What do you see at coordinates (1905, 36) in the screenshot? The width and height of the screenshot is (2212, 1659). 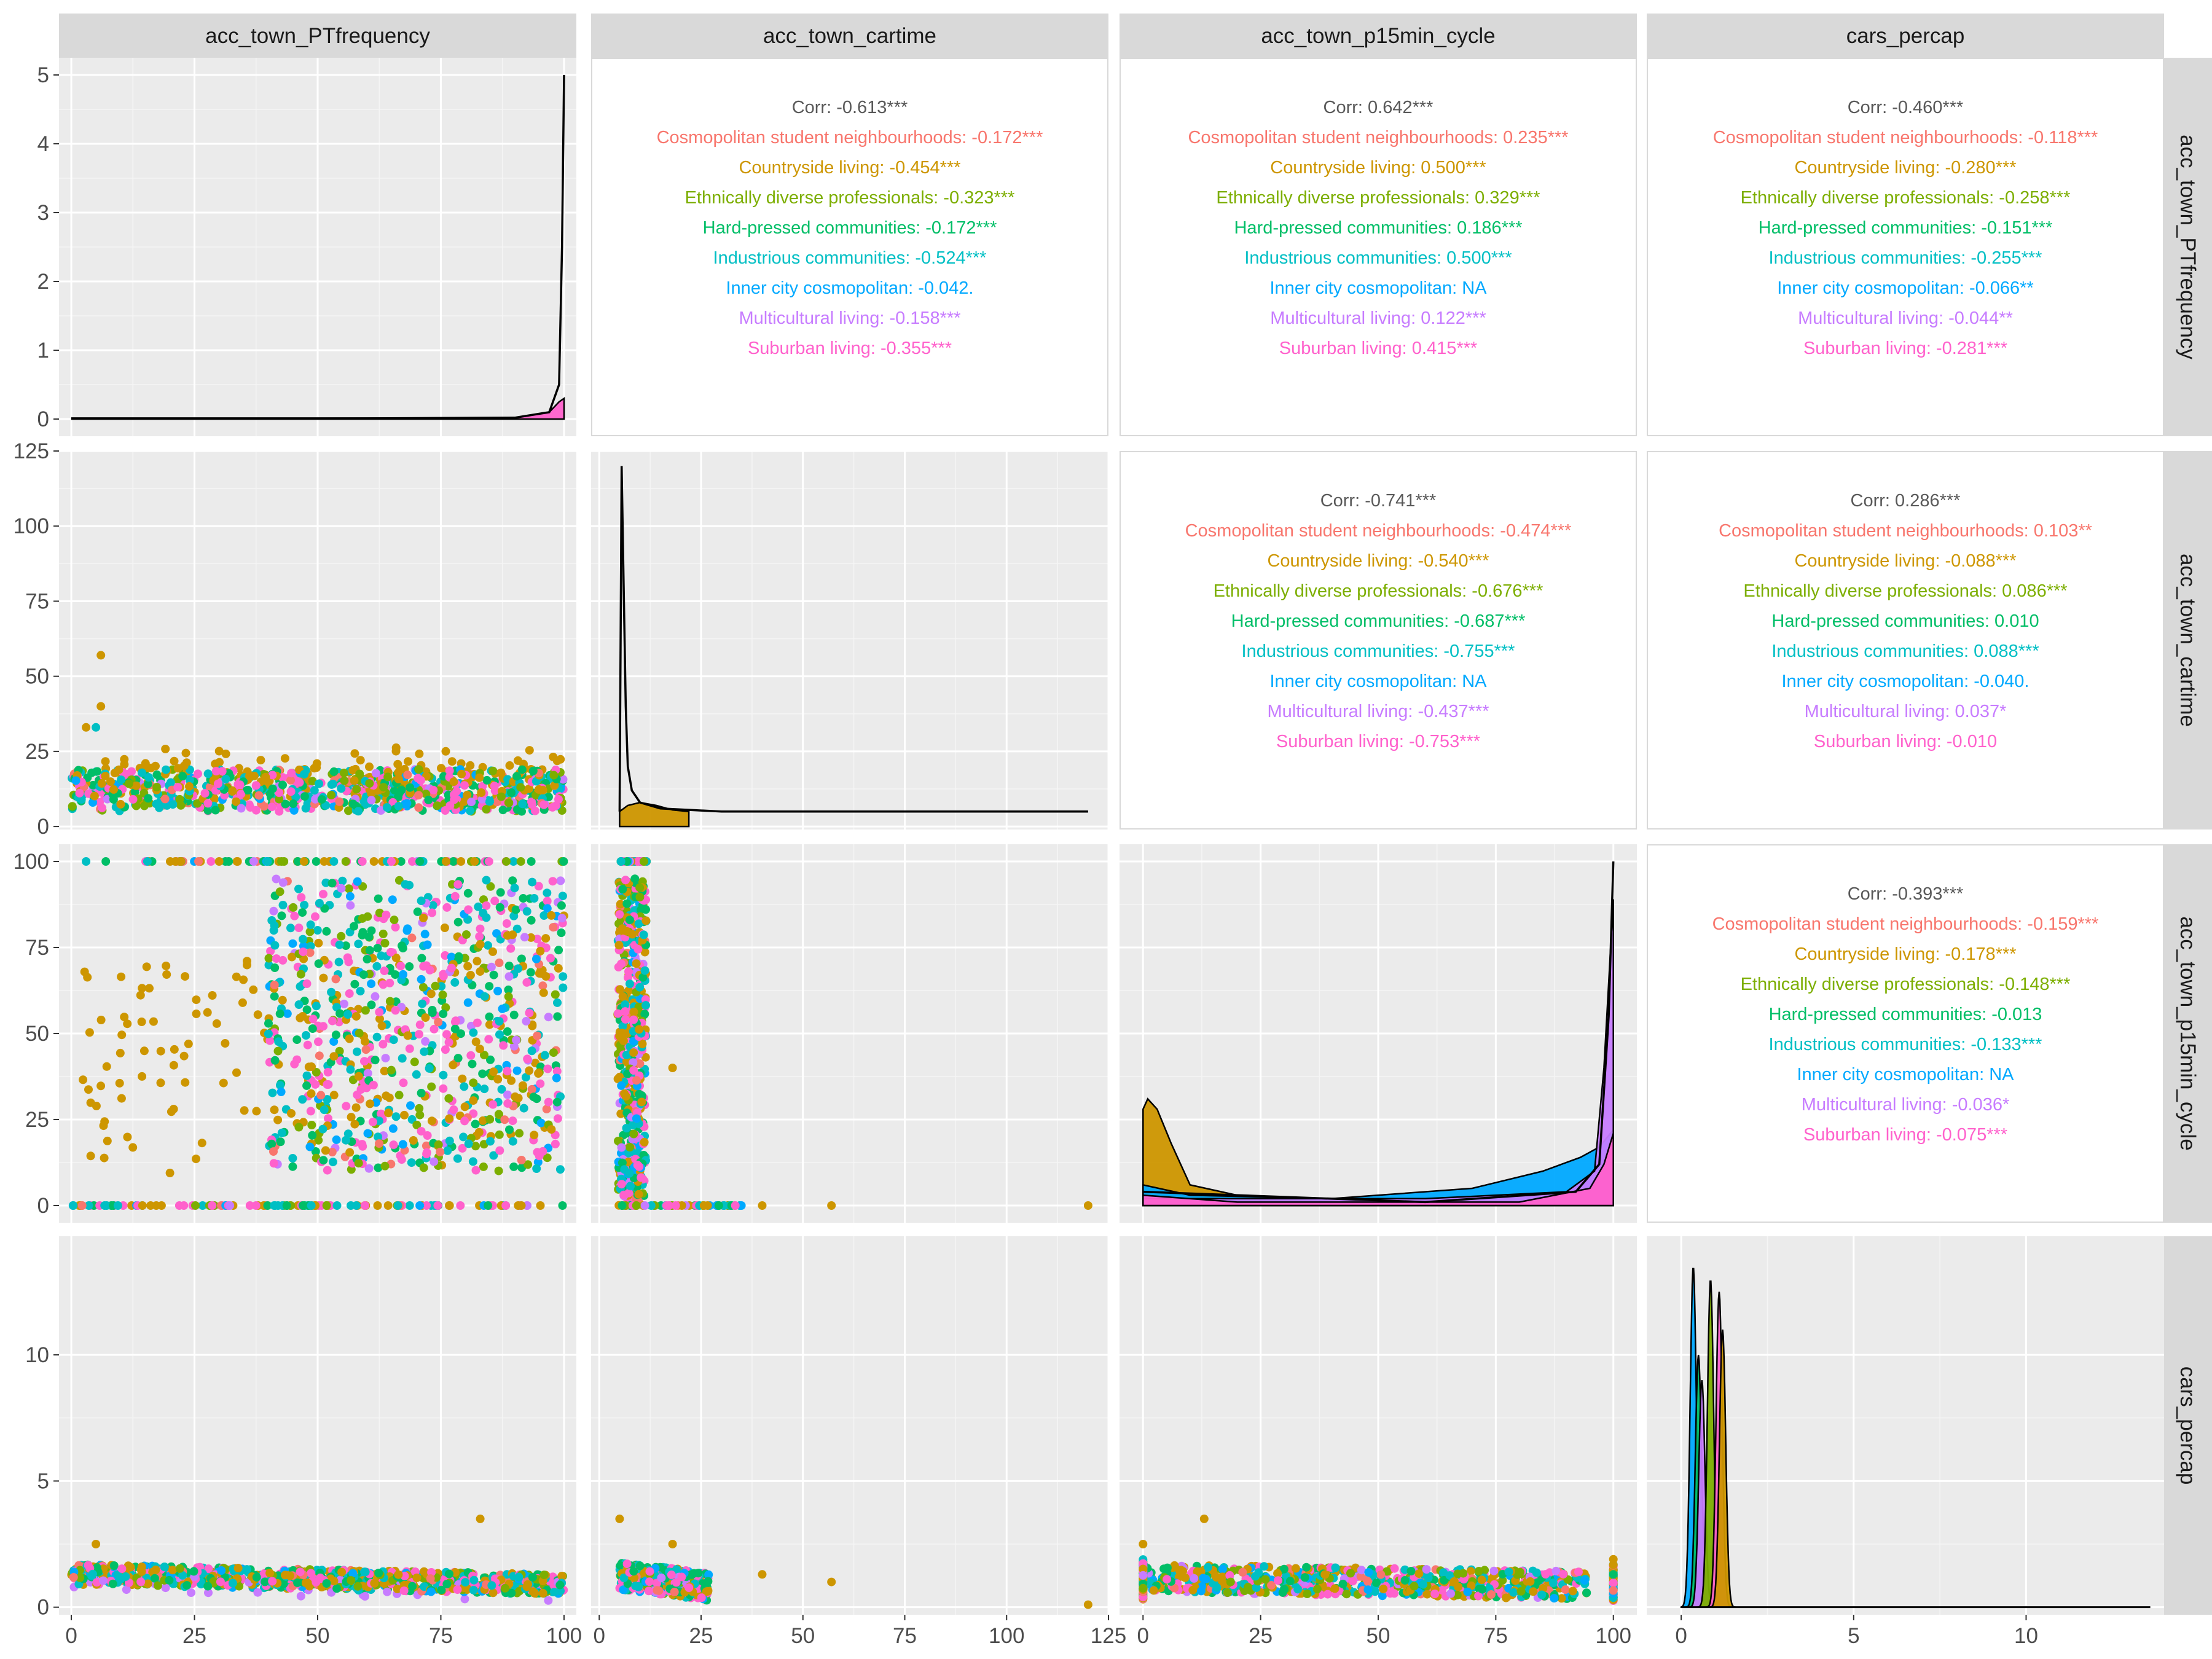 I see `facet-strip-top` at bounding box center [1905, 36].